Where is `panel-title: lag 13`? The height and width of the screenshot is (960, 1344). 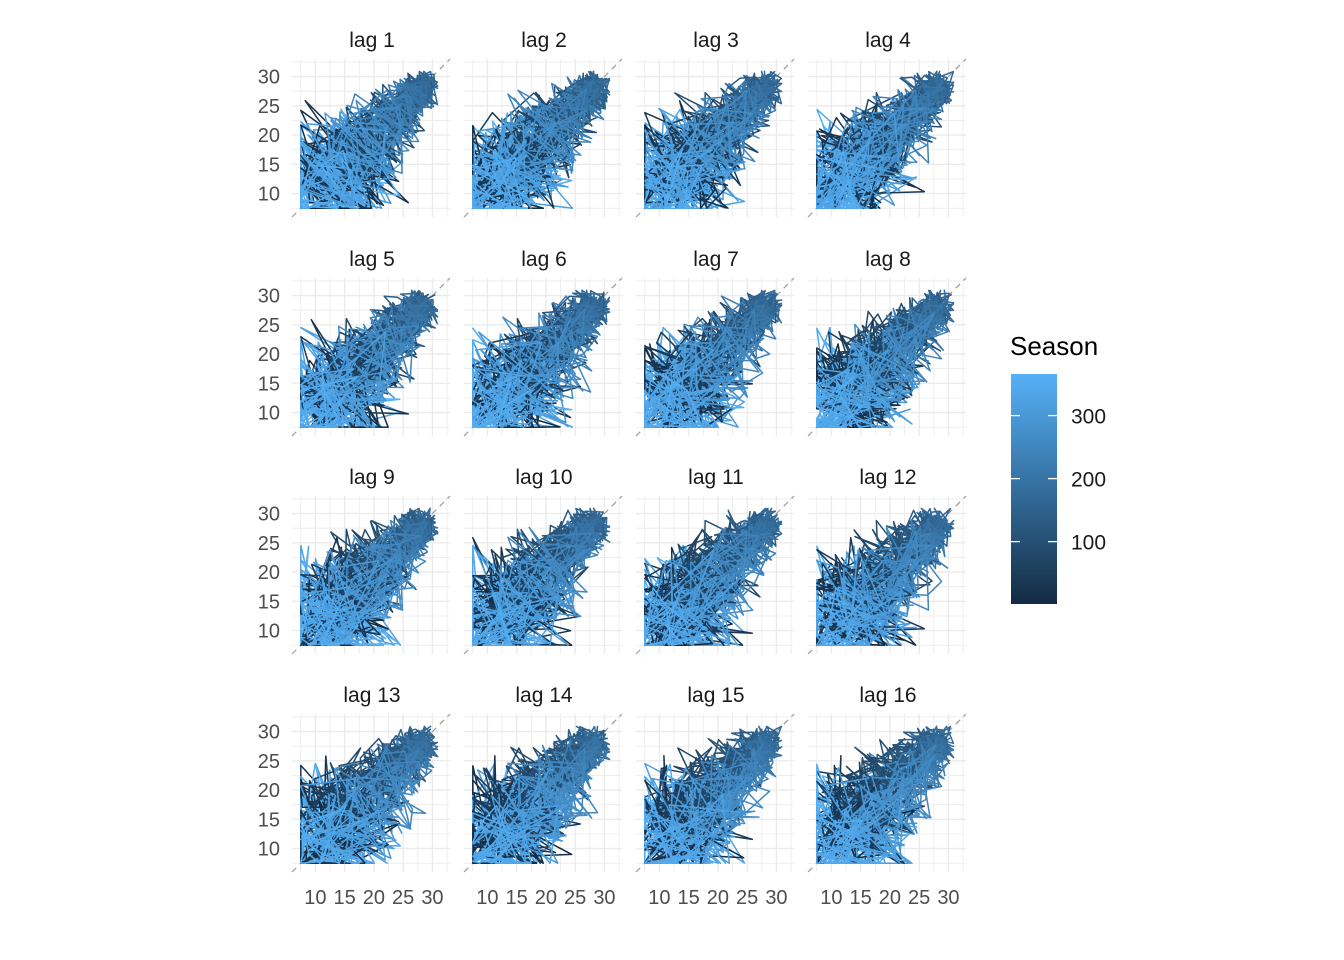 panel-title: lag 13 is located at coordinates (371, 695).